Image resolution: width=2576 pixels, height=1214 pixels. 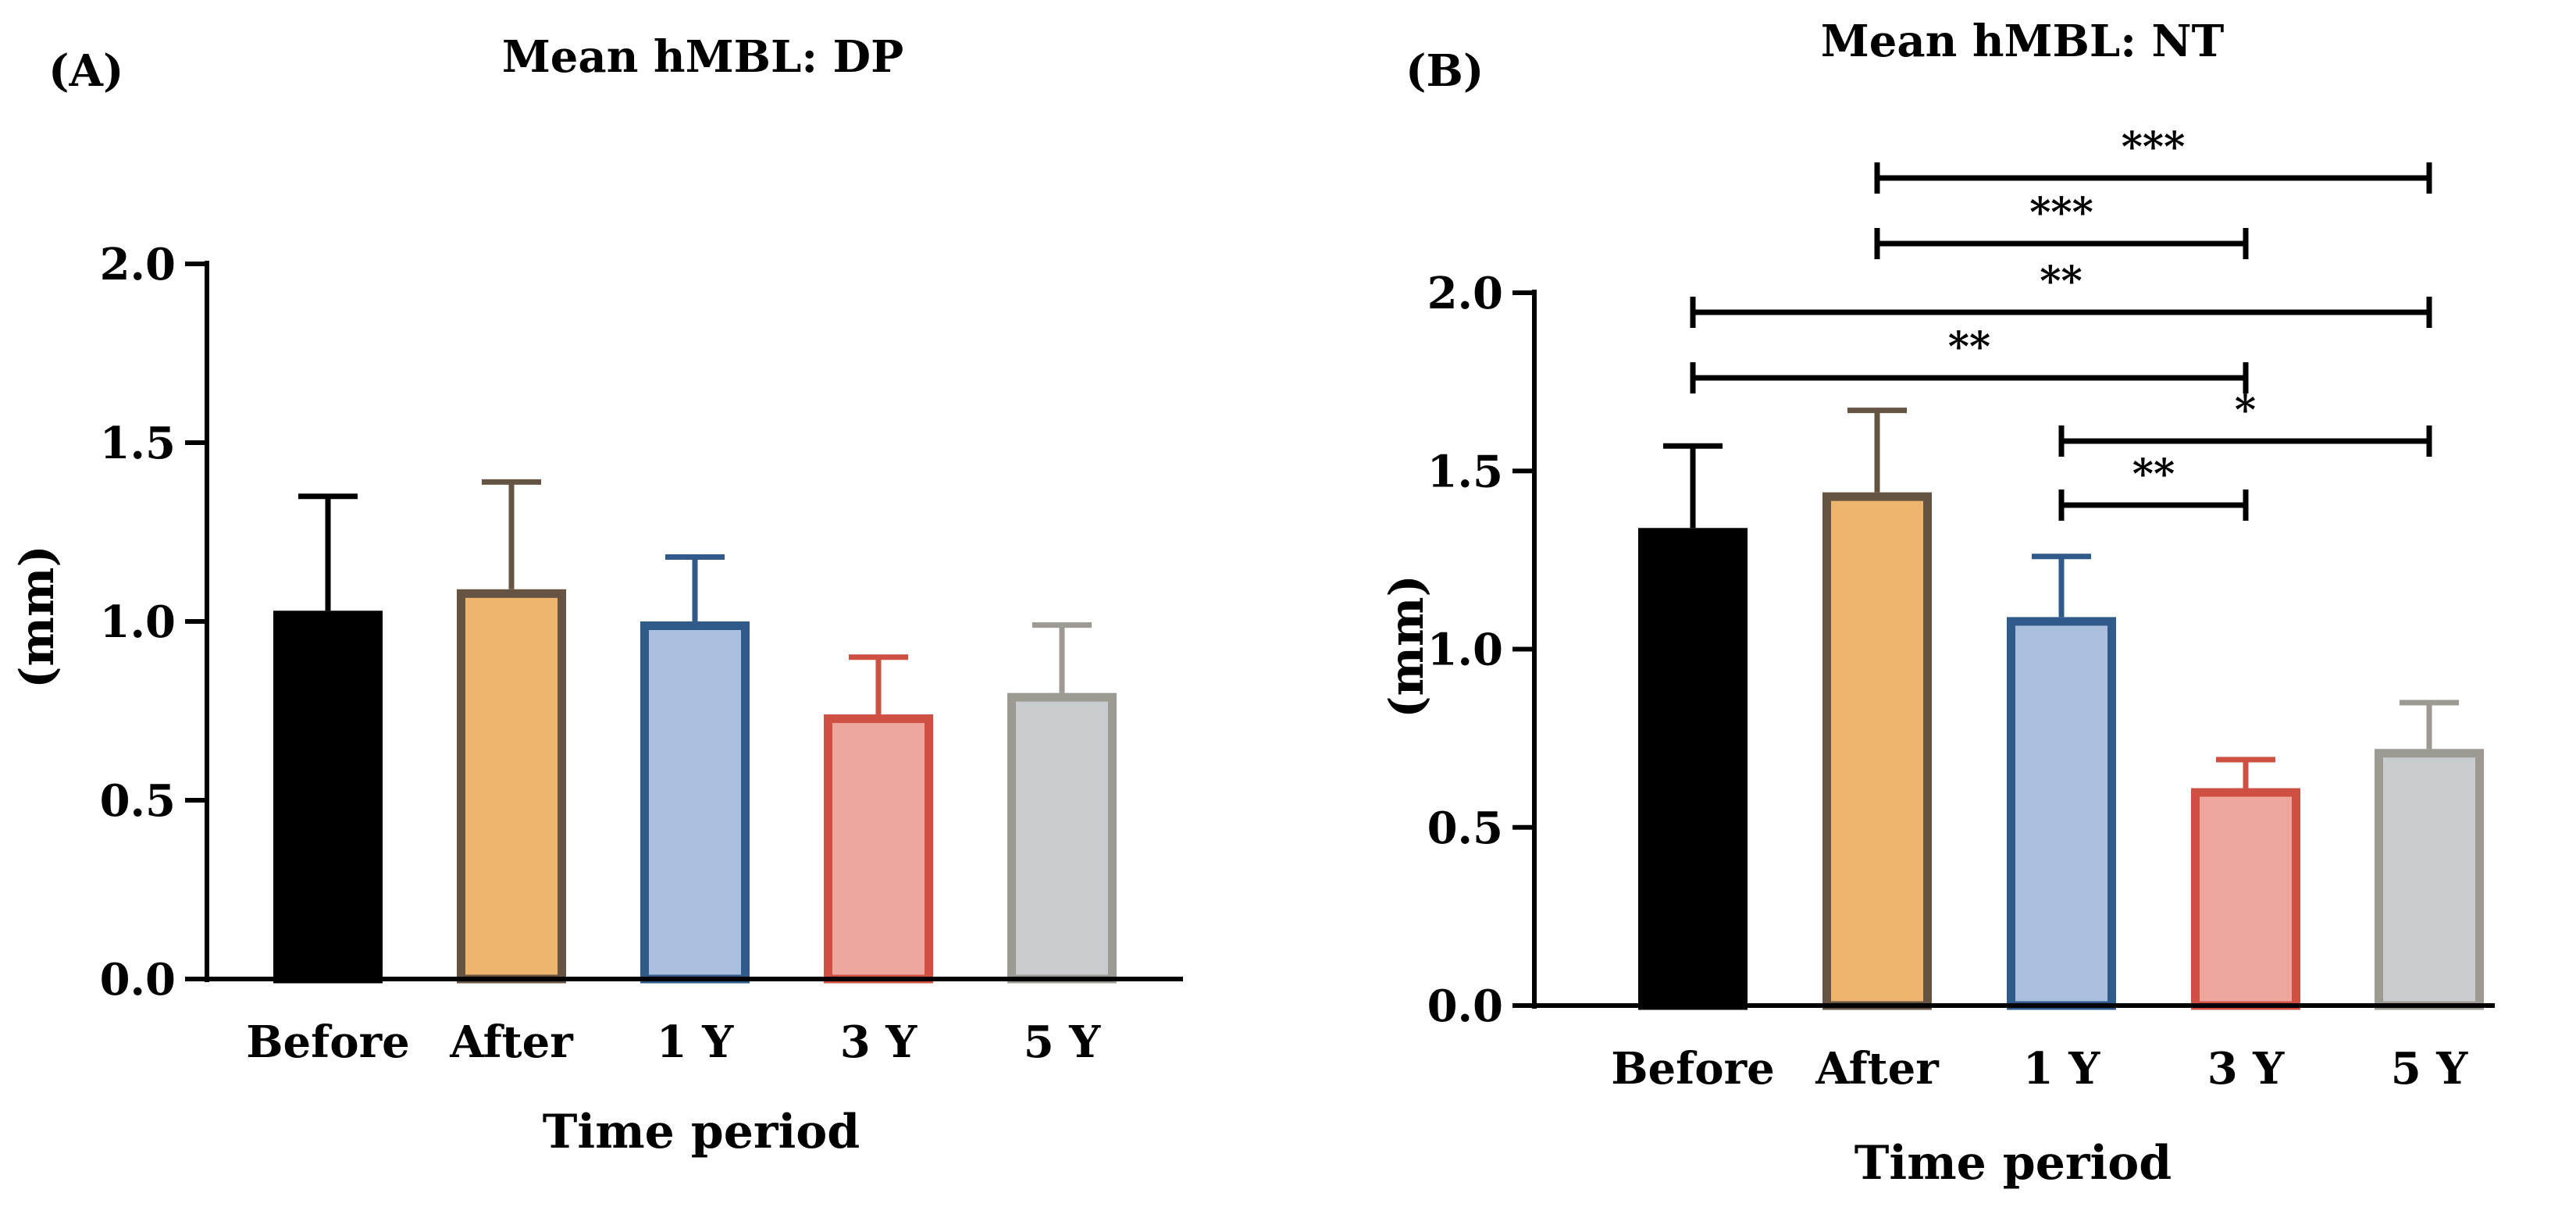 What do you see at coordinates (703, 57) in the screenshot?
I see `panel-a-title: Mean hMBL: DP` at bounding box center [703, 57].